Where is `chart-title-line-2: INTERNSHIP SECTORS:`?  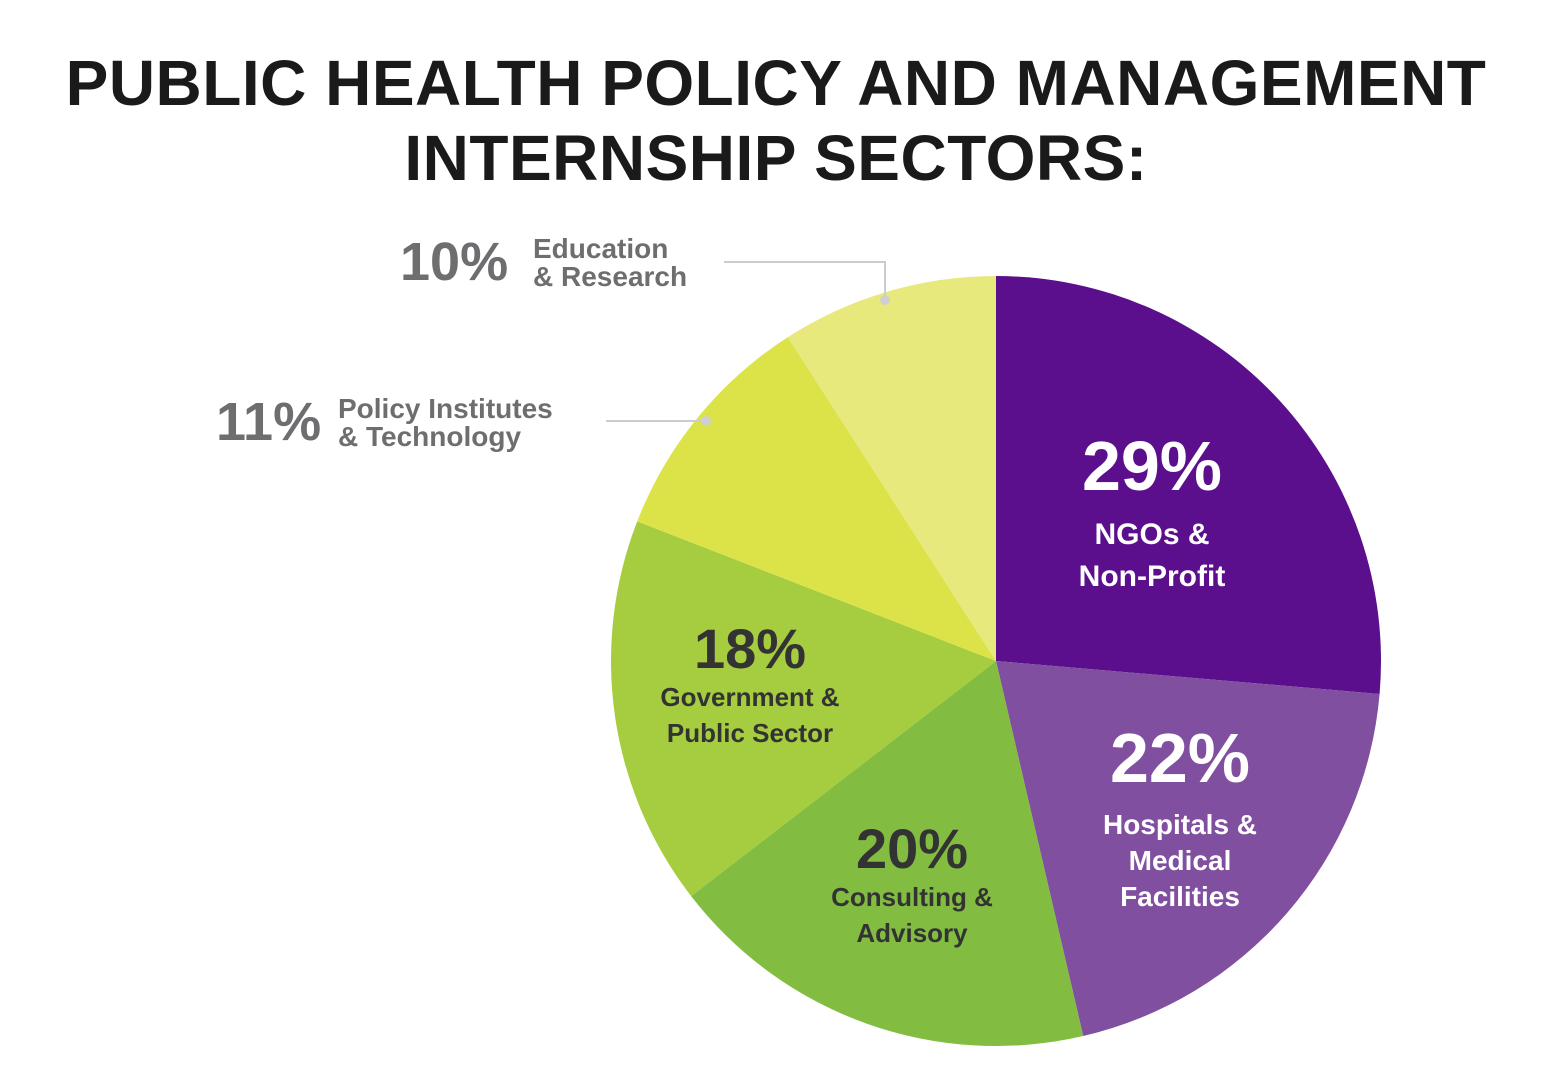 chart-title-line-2: INTERNSHIP SECTORS: is located at coordinates (775, 158).